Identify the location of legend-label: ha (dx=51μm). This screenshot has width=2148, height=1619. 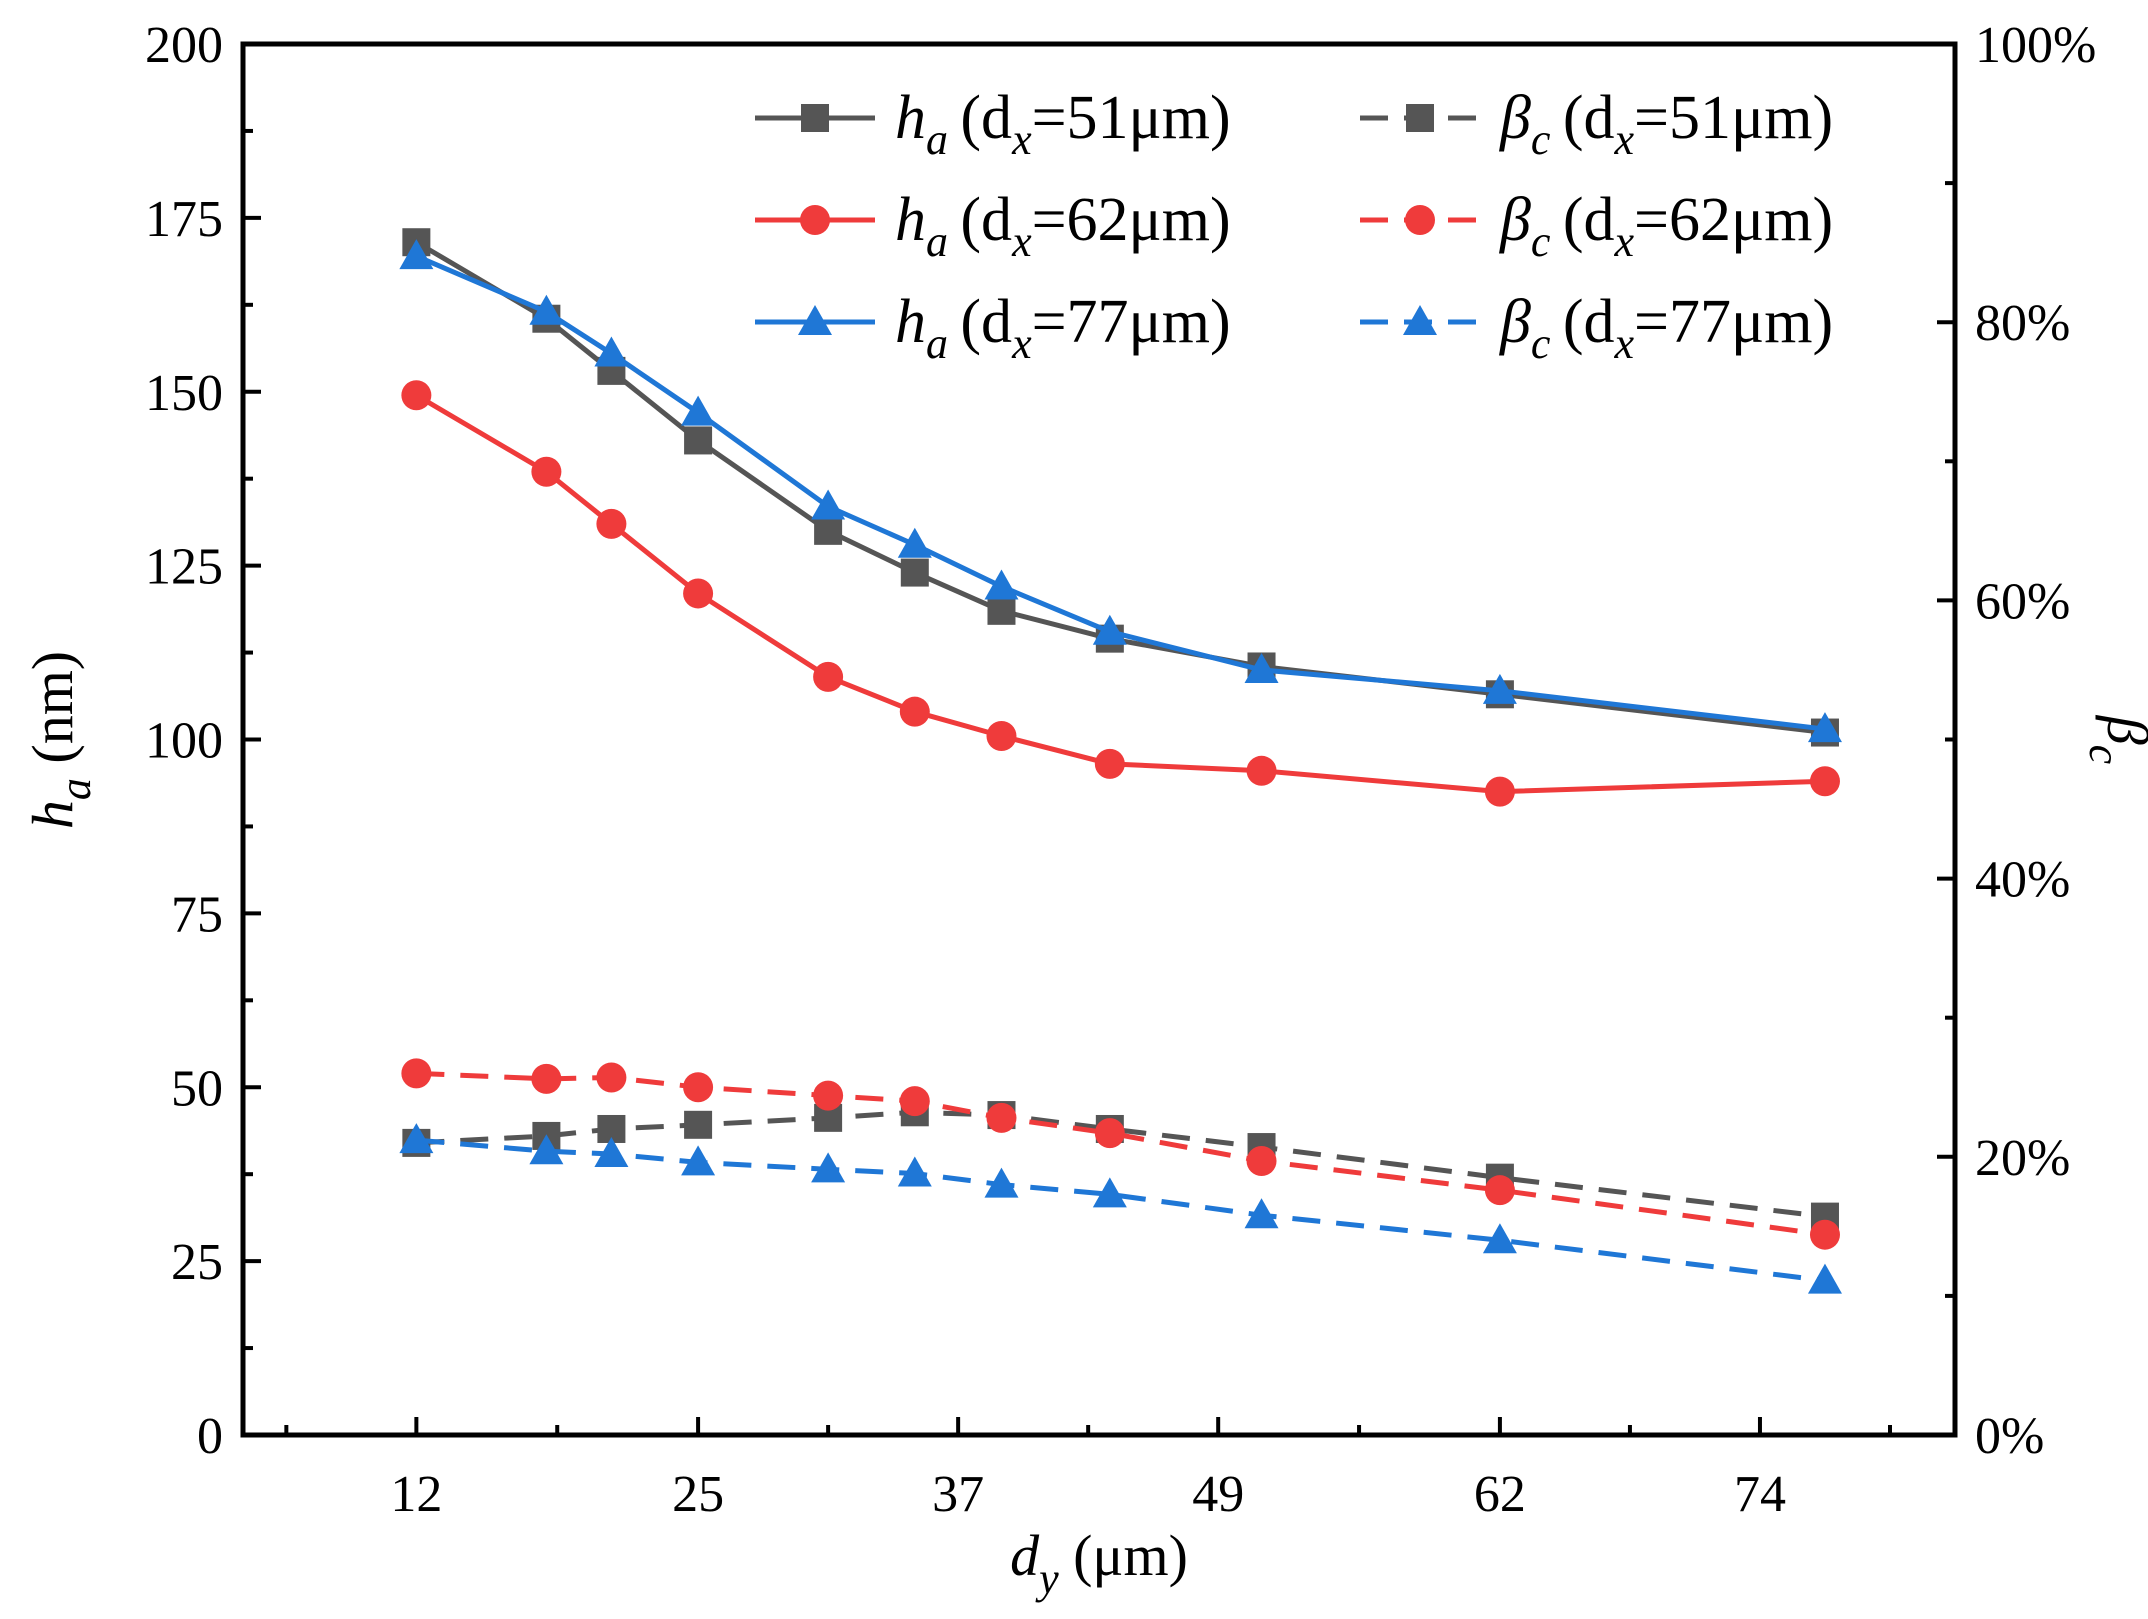
(1063, 124).